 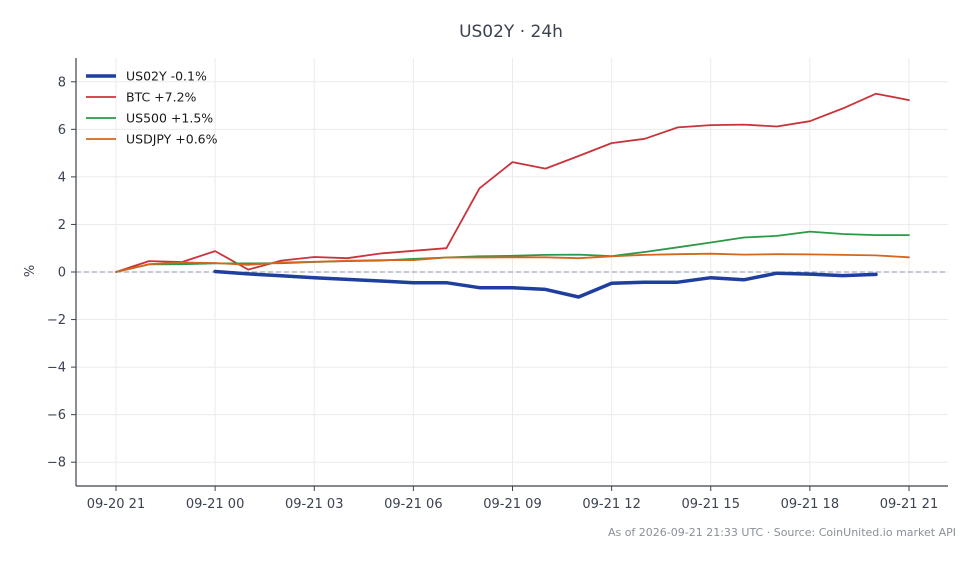 I want to click on x-tick-label: 09-21 00, so click(x=215, y=504).